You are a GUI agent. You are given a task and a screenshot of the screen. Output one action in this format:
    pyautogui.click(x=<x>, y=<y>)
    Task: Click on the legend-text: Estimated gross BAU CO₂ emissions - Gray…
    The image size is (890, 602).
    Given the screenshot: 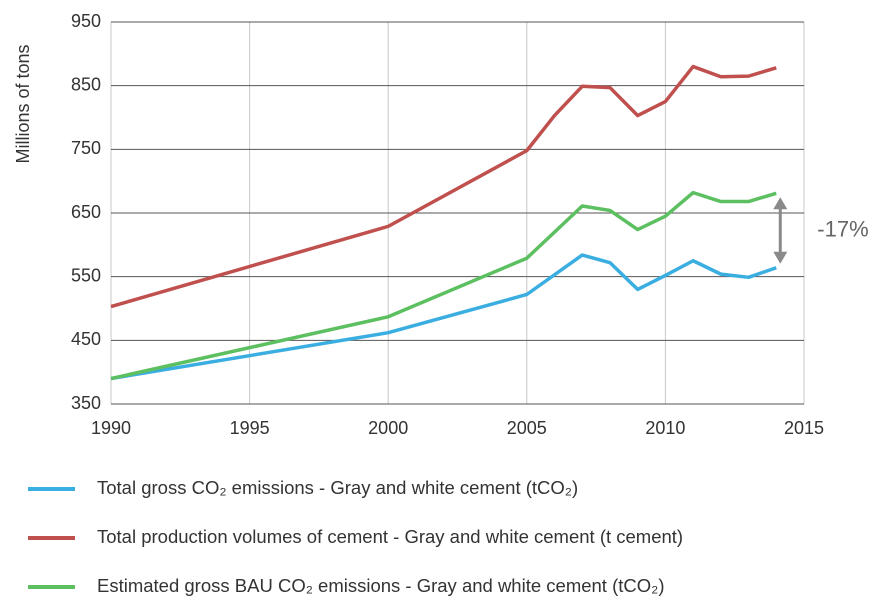 What is the action you would take?
    pyautogui.click(x=380, y=585)
    